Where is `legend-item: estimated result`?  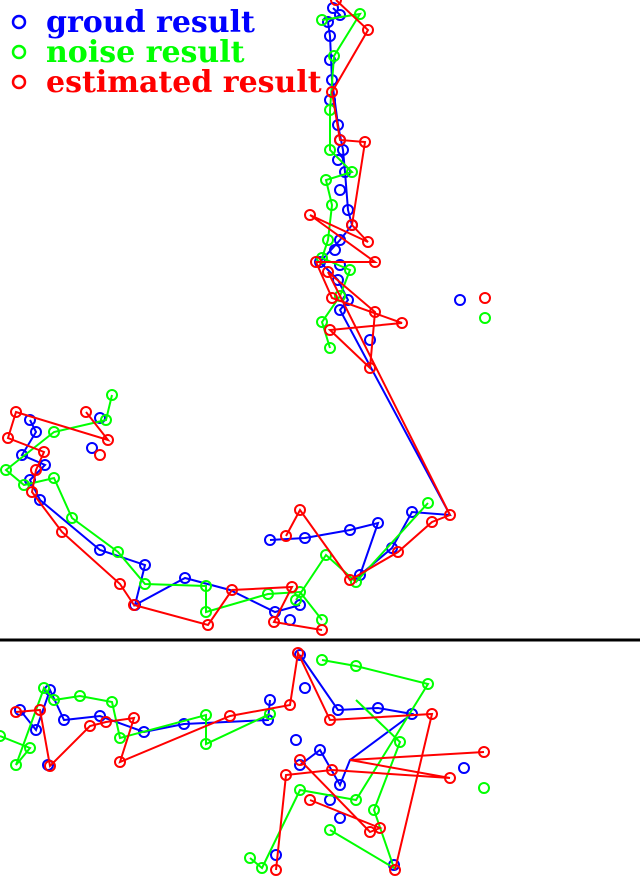
legend-item: estimated result is located at coordinates (166, 82).